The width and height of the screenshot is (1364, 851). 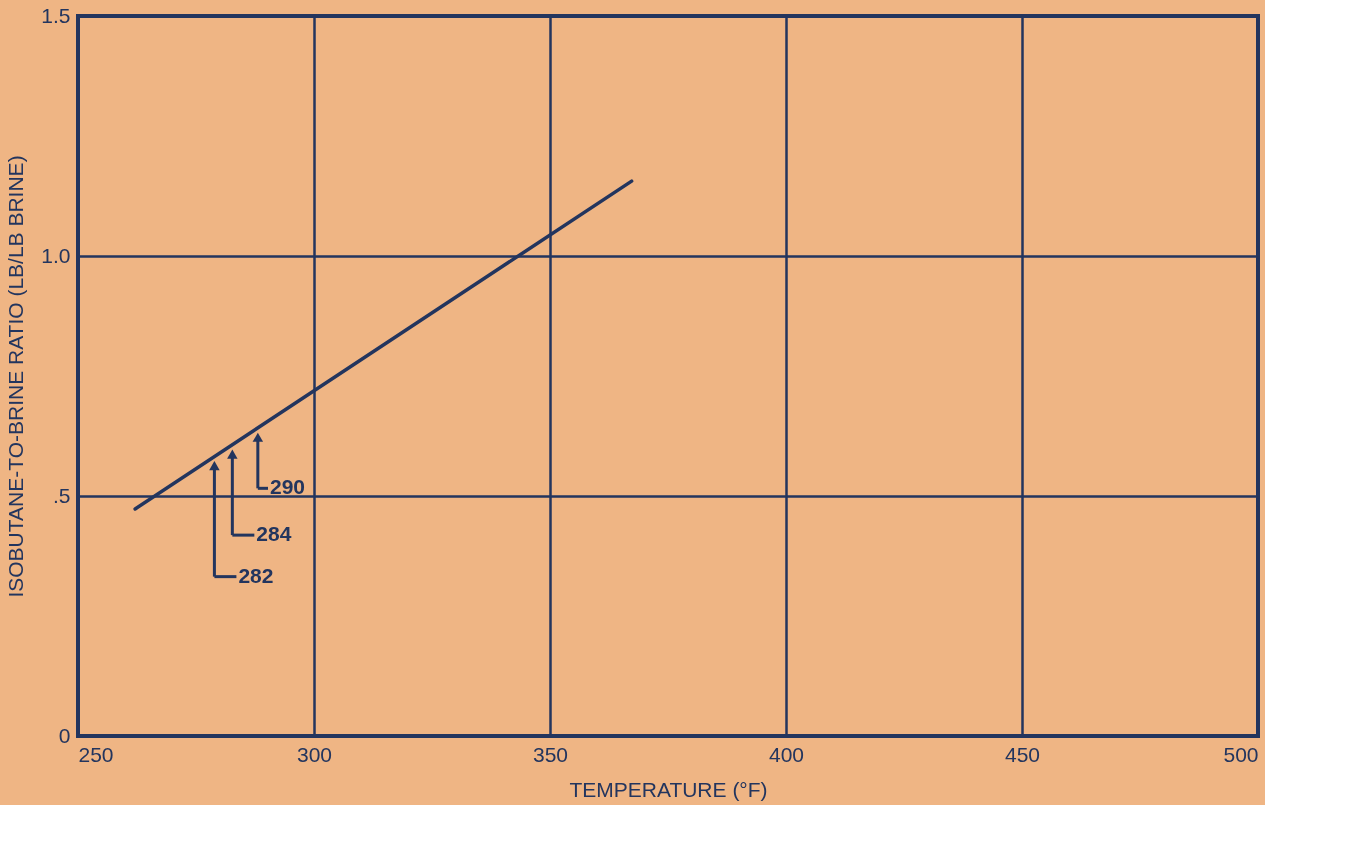 What do you see at coordinates (288, 487) in the screenshot?
I see `annotation: 290` at bounding box center [288, 487].